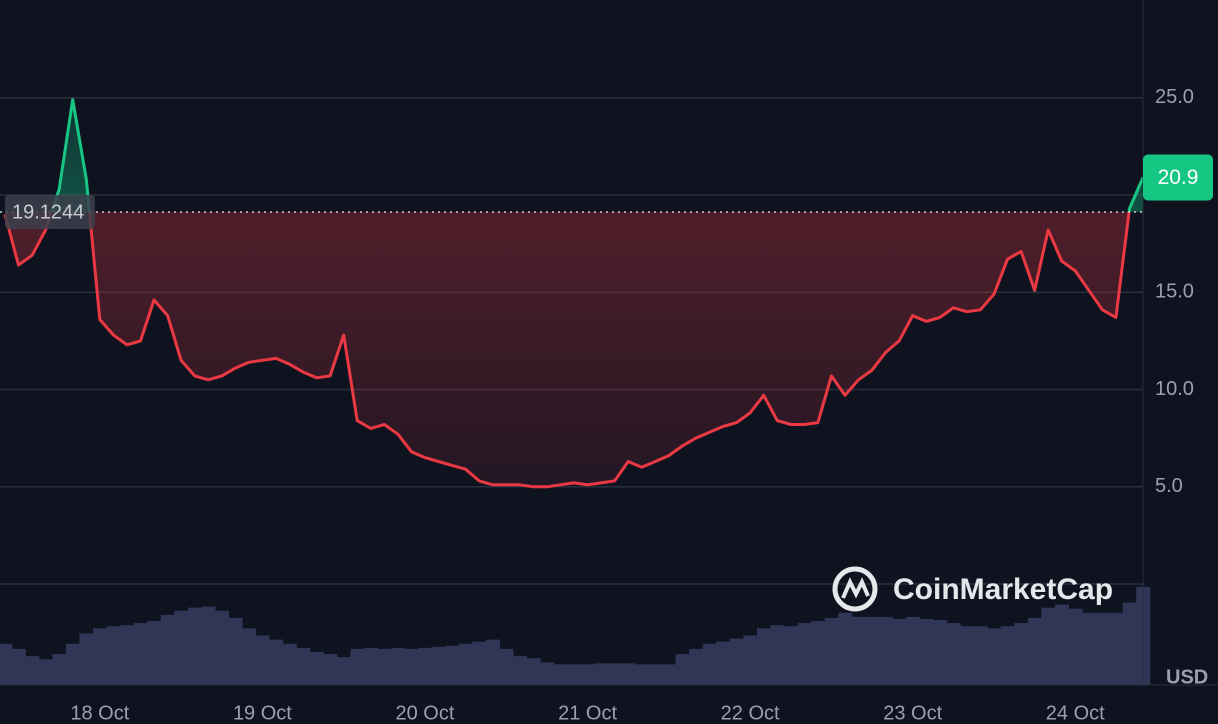 This screenshot has width=1218, height=724. Describe the element at coordinates (1174, 389) in the screenshot. I see `y-tick-label: 10.0` at that location.